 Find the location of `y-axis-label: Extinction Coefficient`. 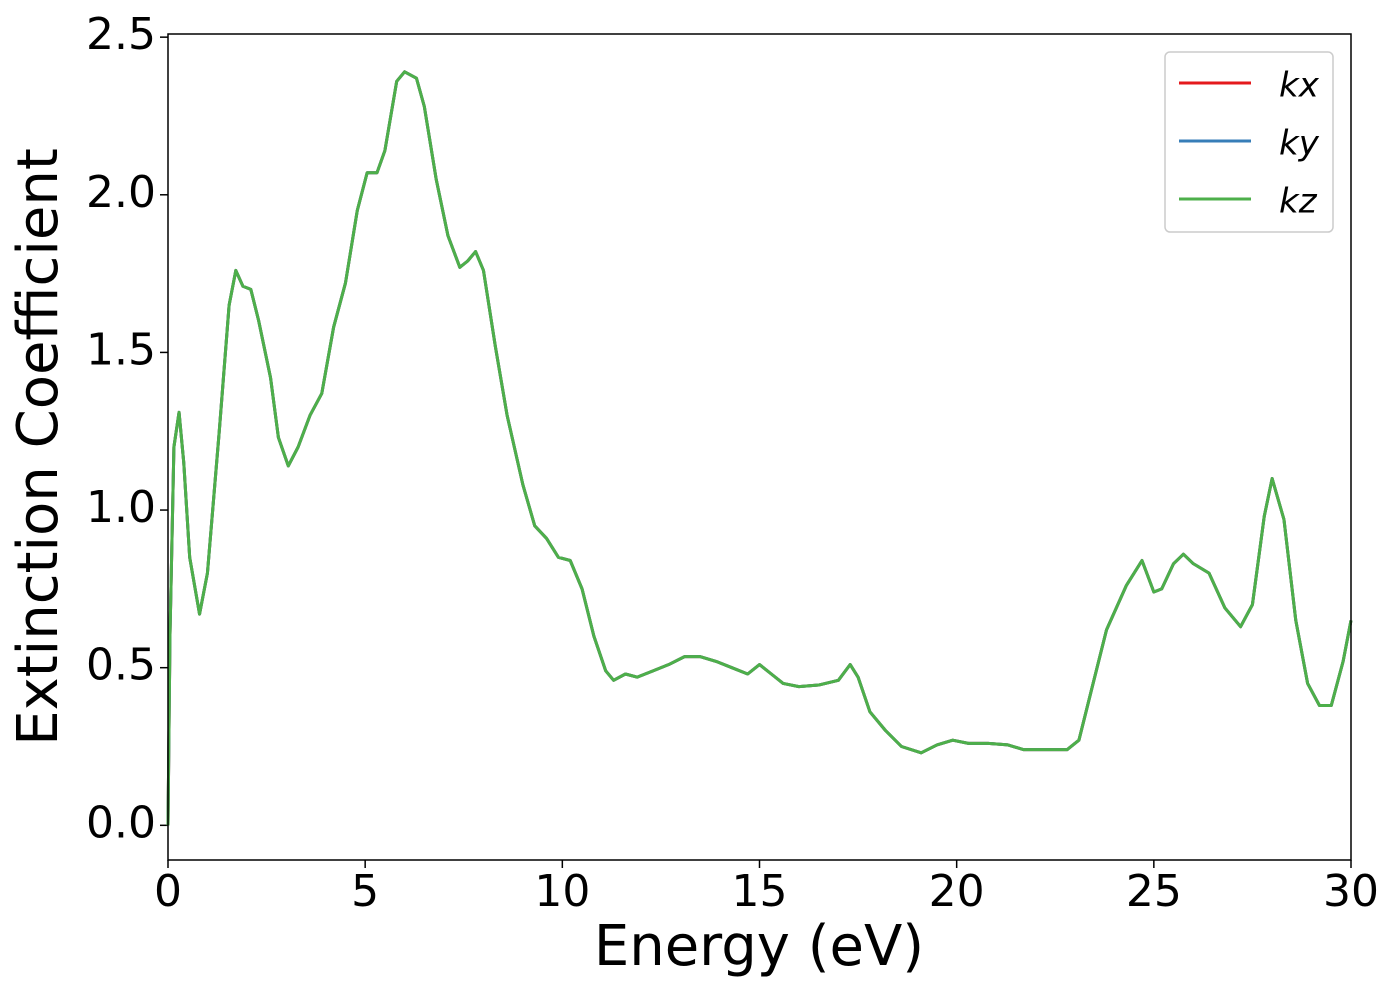

y-axis-label: Extinction Coefficient is located at coordinates (38, 447).